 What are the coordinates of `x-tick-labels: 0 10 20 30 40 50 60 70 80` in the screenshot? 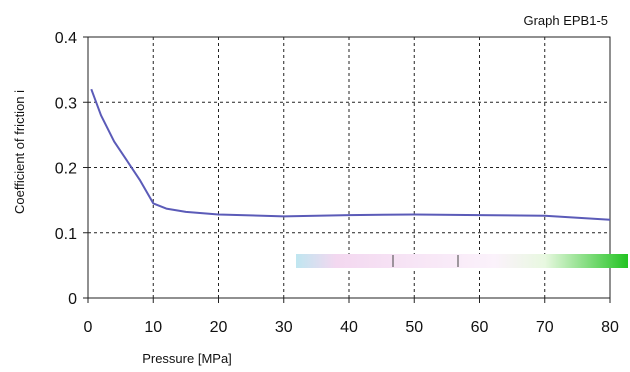 It's located at (351, 327).